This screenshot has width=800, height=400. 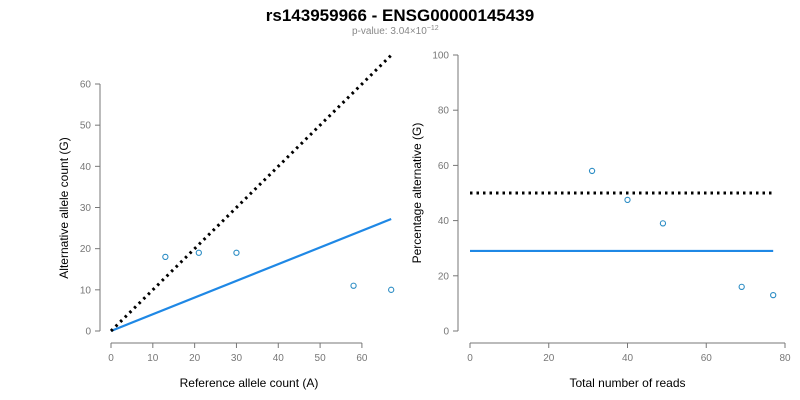 I want to click on y-tick-label: 80, so click(x=444, y=111).